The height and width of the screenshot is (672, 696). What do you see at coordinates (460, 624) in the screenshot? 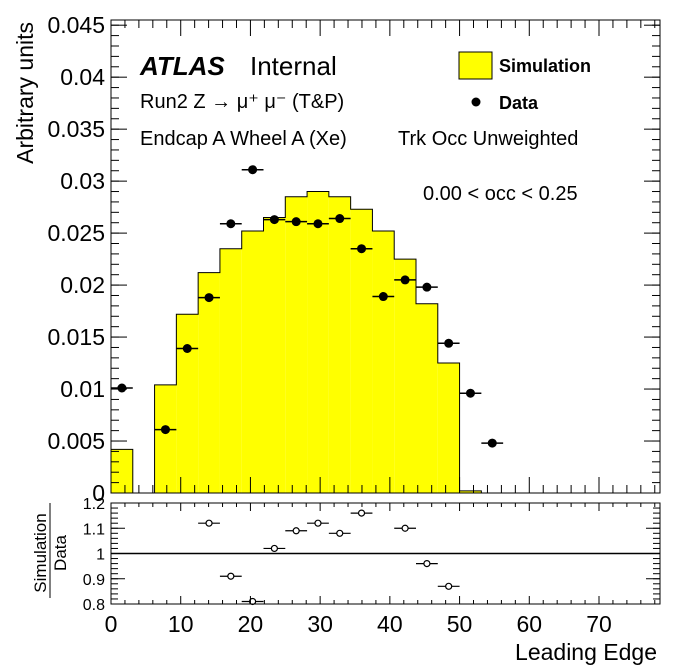
I see `x-tick-label: 50` at bounding box center [460, 624].